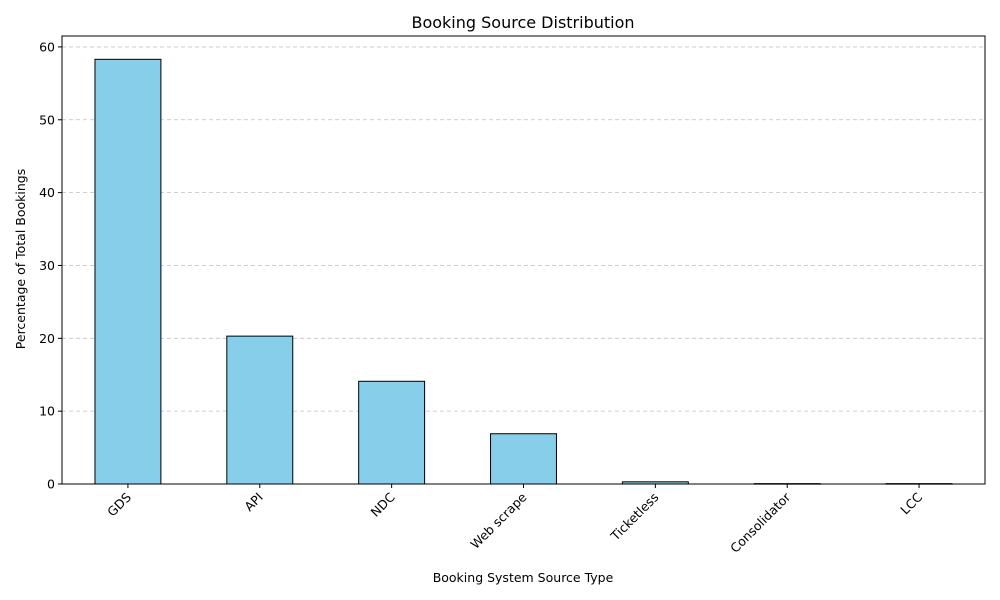  Describe the element at coordinates (253, 502) in the screenshot. I see `x-tick-label: API` at that location.